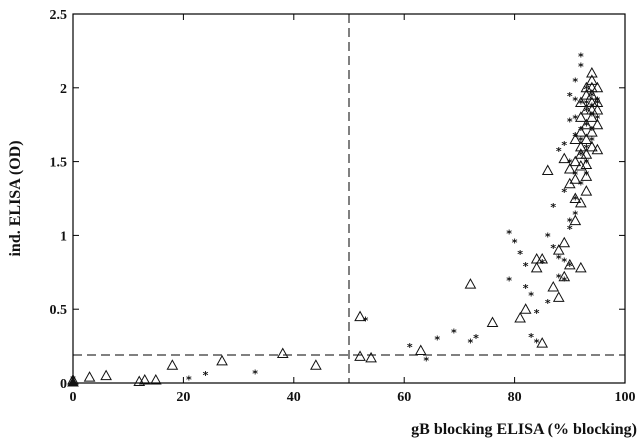  What do you see at coordinates (625, 397) in the screenshot?
I see `x-tick-label: 100` at bounding box center [625, 397].